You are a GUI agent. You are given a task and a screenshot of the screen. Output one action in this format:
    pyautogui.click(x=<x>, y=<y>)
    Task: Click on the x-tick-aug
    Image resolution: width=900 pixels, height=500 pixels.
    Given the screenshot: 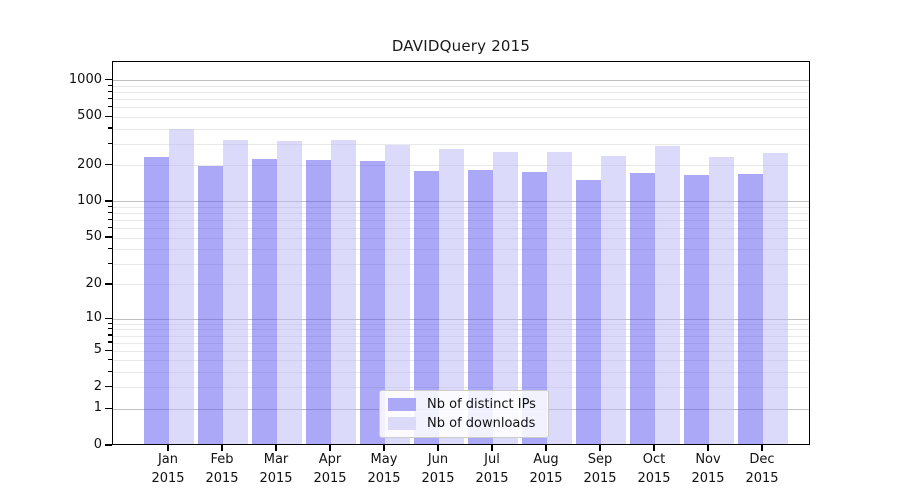 What is the action you would take?
    pyautogui.click(x=546, y=448)
    